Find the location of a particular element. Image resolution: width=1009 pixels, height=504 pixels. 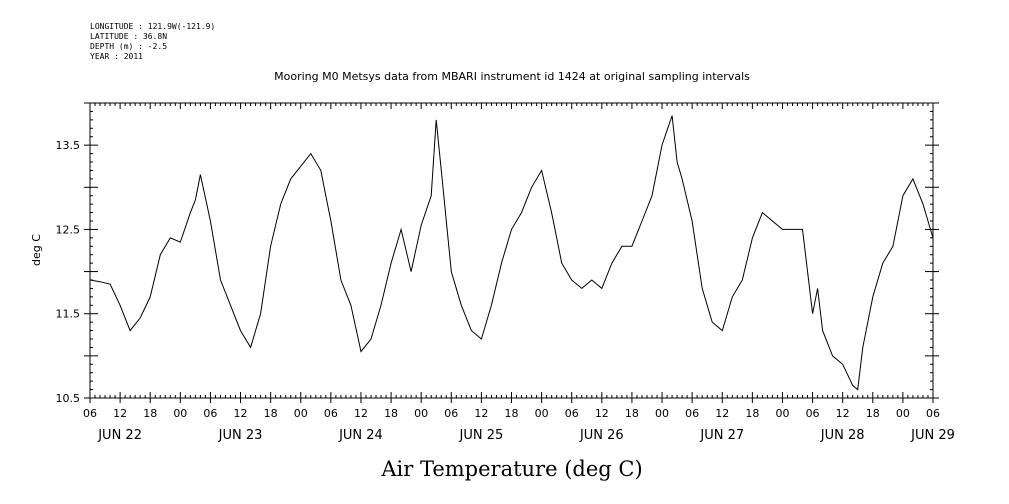

y-tick-label: 13.5 is located at coordinates (68, 145).